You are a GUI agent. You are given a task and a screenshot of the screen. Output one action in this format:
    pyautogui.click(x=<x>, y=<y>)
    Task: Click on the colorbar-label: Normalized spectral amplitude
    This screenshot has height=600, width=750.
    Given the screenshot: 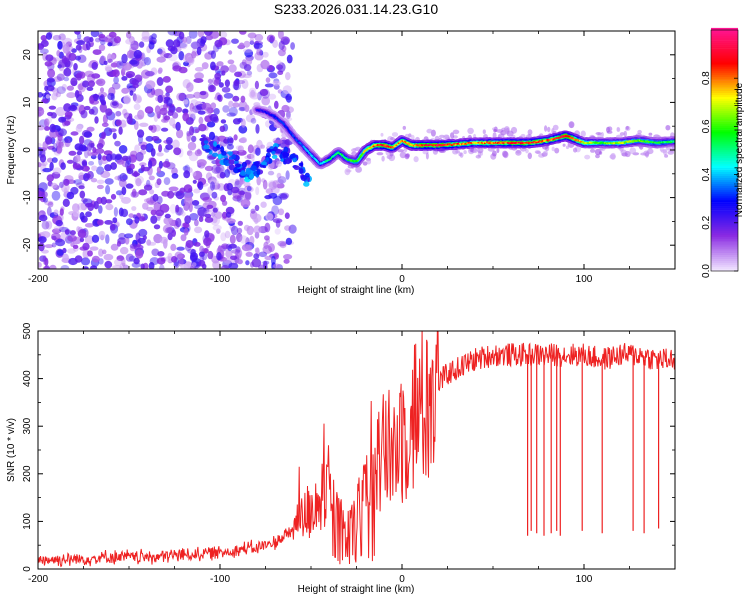 What is the action you would take?
    pyautogui.click(x=739, y=149)
    